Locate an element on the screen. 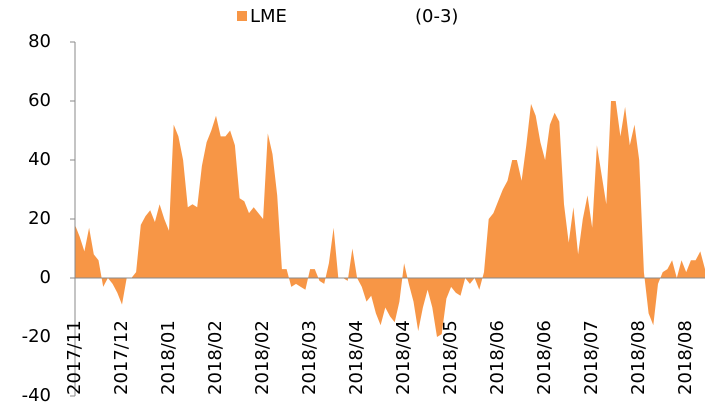 The width and height of the screenshot is (713, 409). x-tick-label: 2017/11 is located at coordinates (74, 357).